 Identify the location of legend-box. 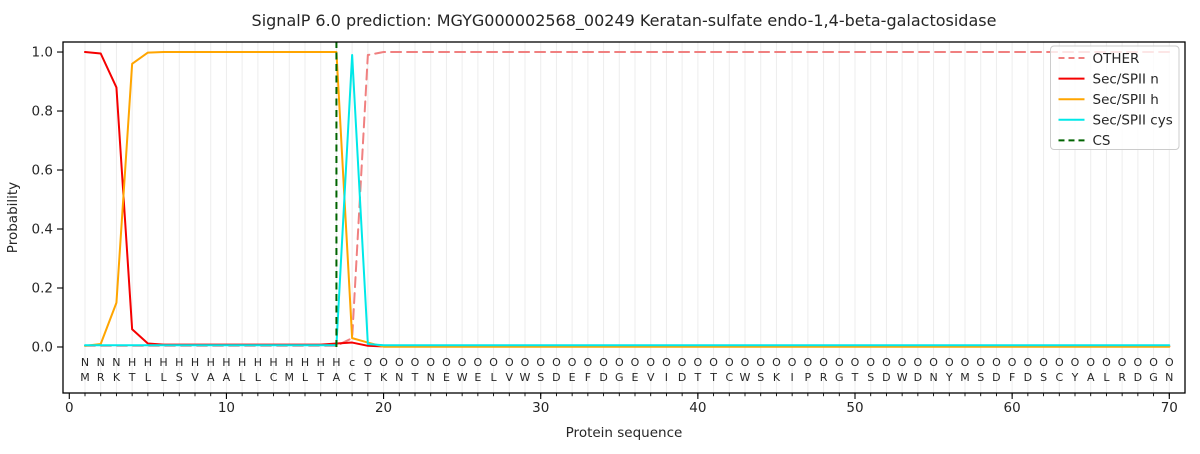
(1115, 97).